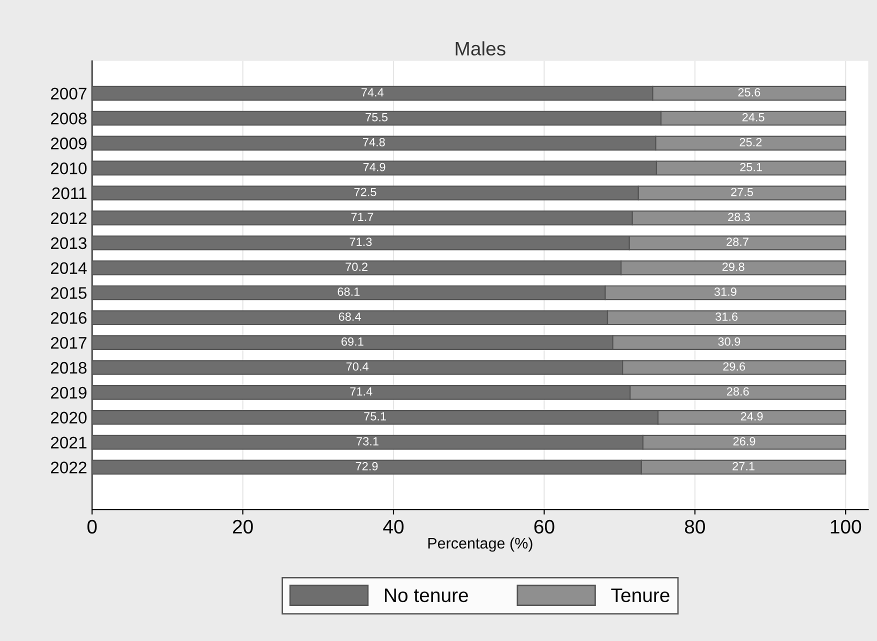 The height and width of the screenshot is (641, 877). What do you see at coordinates (393, 527) in the screenshot?
I see `x-tick-label: 40` at bounding box center [393, 527].